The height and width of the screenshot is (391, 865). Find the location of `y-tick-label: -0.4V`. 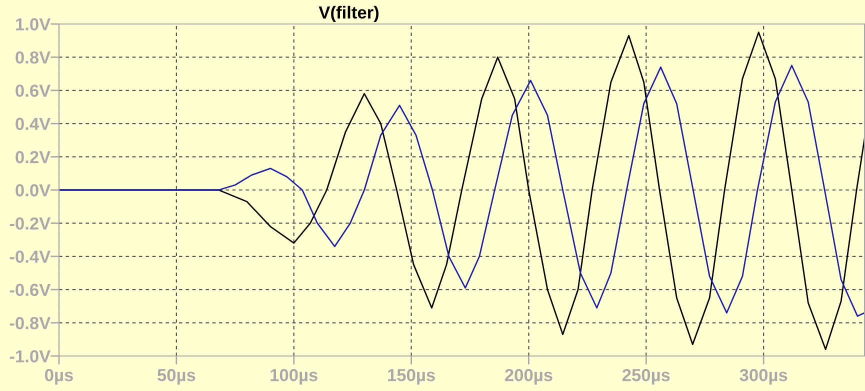

y-tick-label: -0.4V is located at coordinates (30, 256).